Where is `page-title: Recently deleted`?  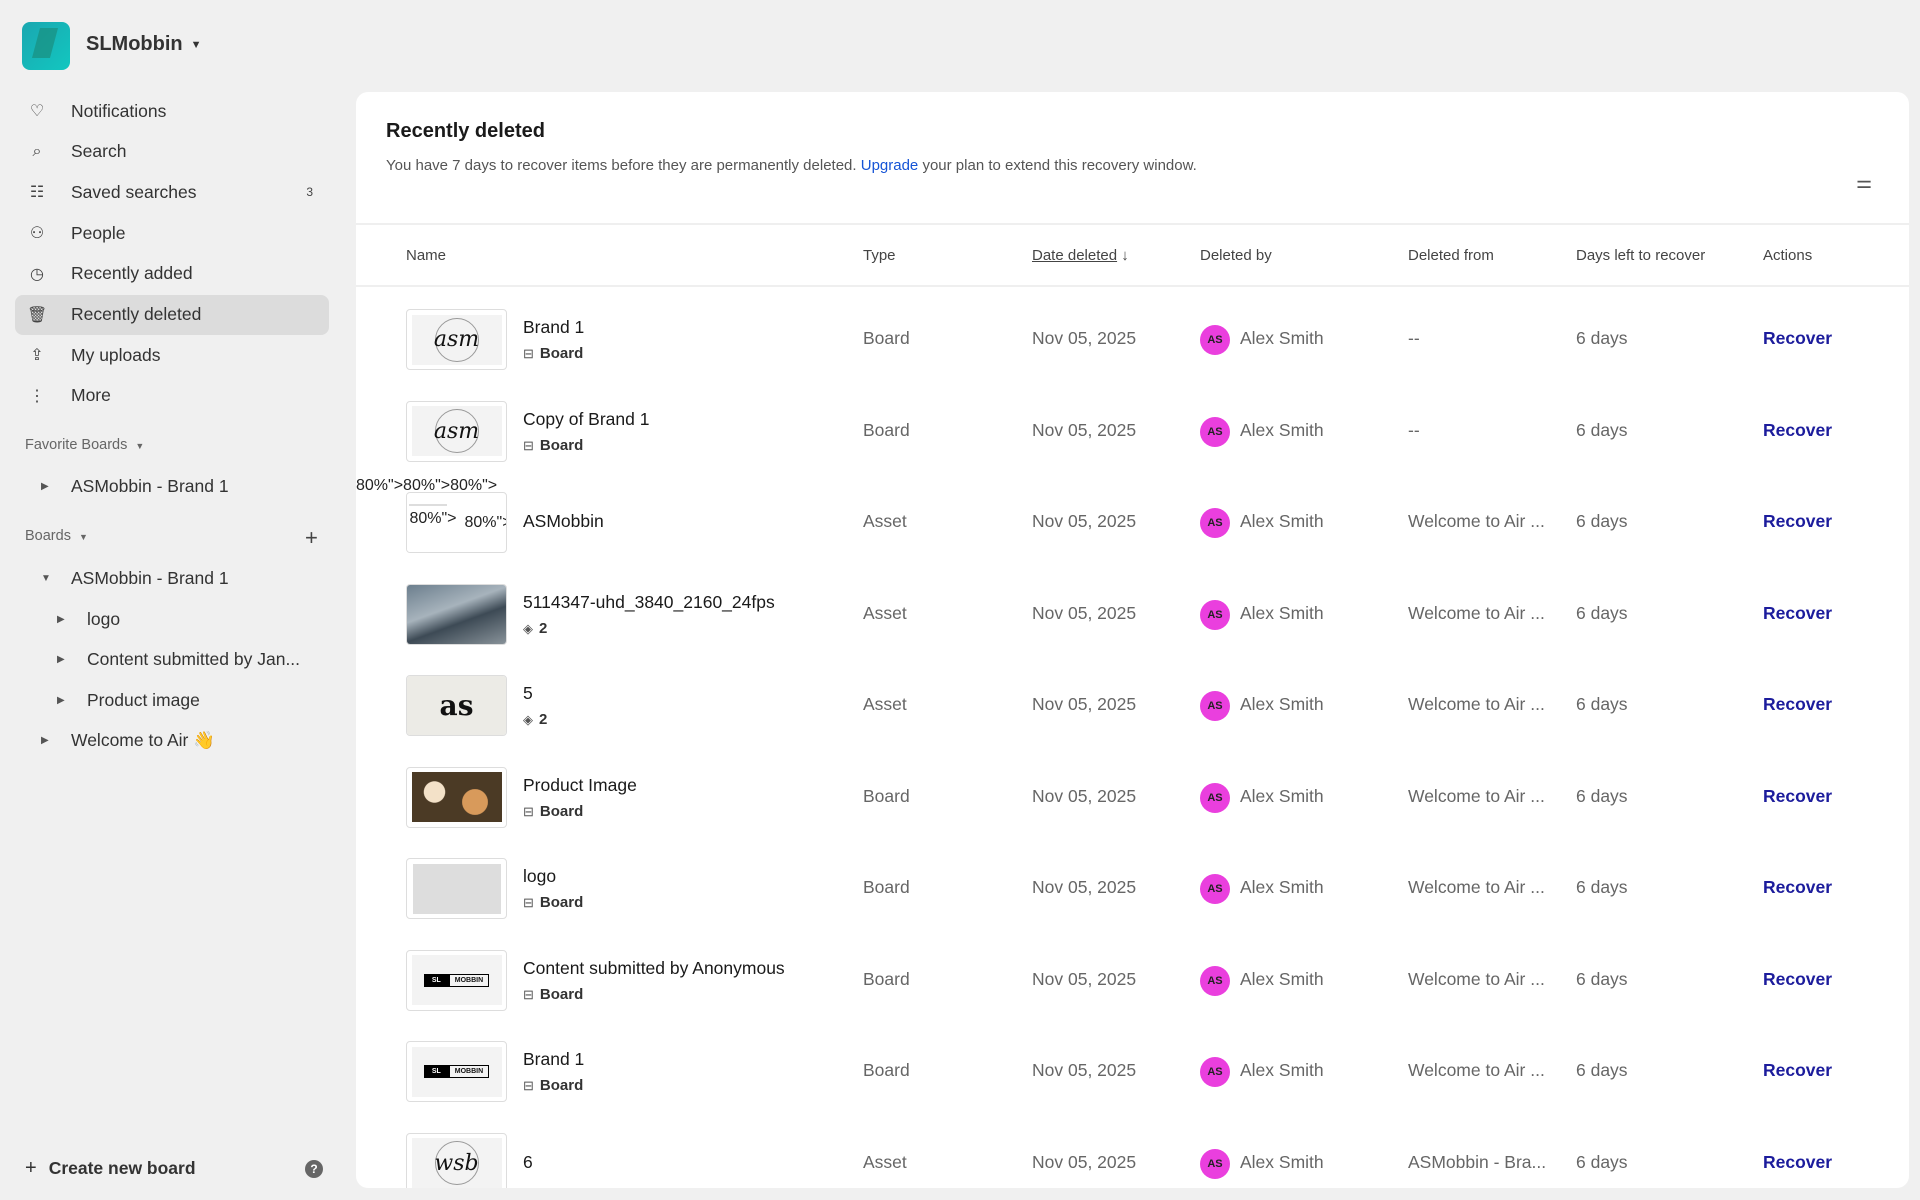
page-title: Recently deleted is located at coordinates (465, 131).